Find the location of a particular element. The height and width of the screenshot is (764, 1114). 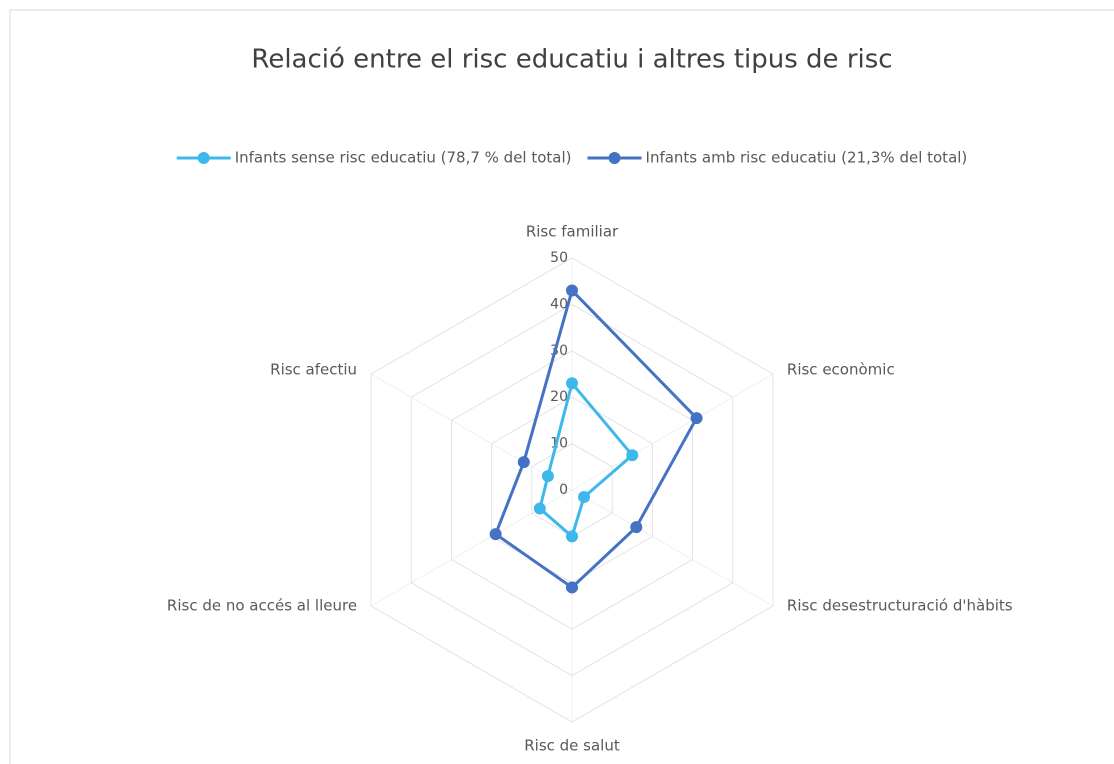

y-tick-label: 50 is located at coordinates (559, 258).